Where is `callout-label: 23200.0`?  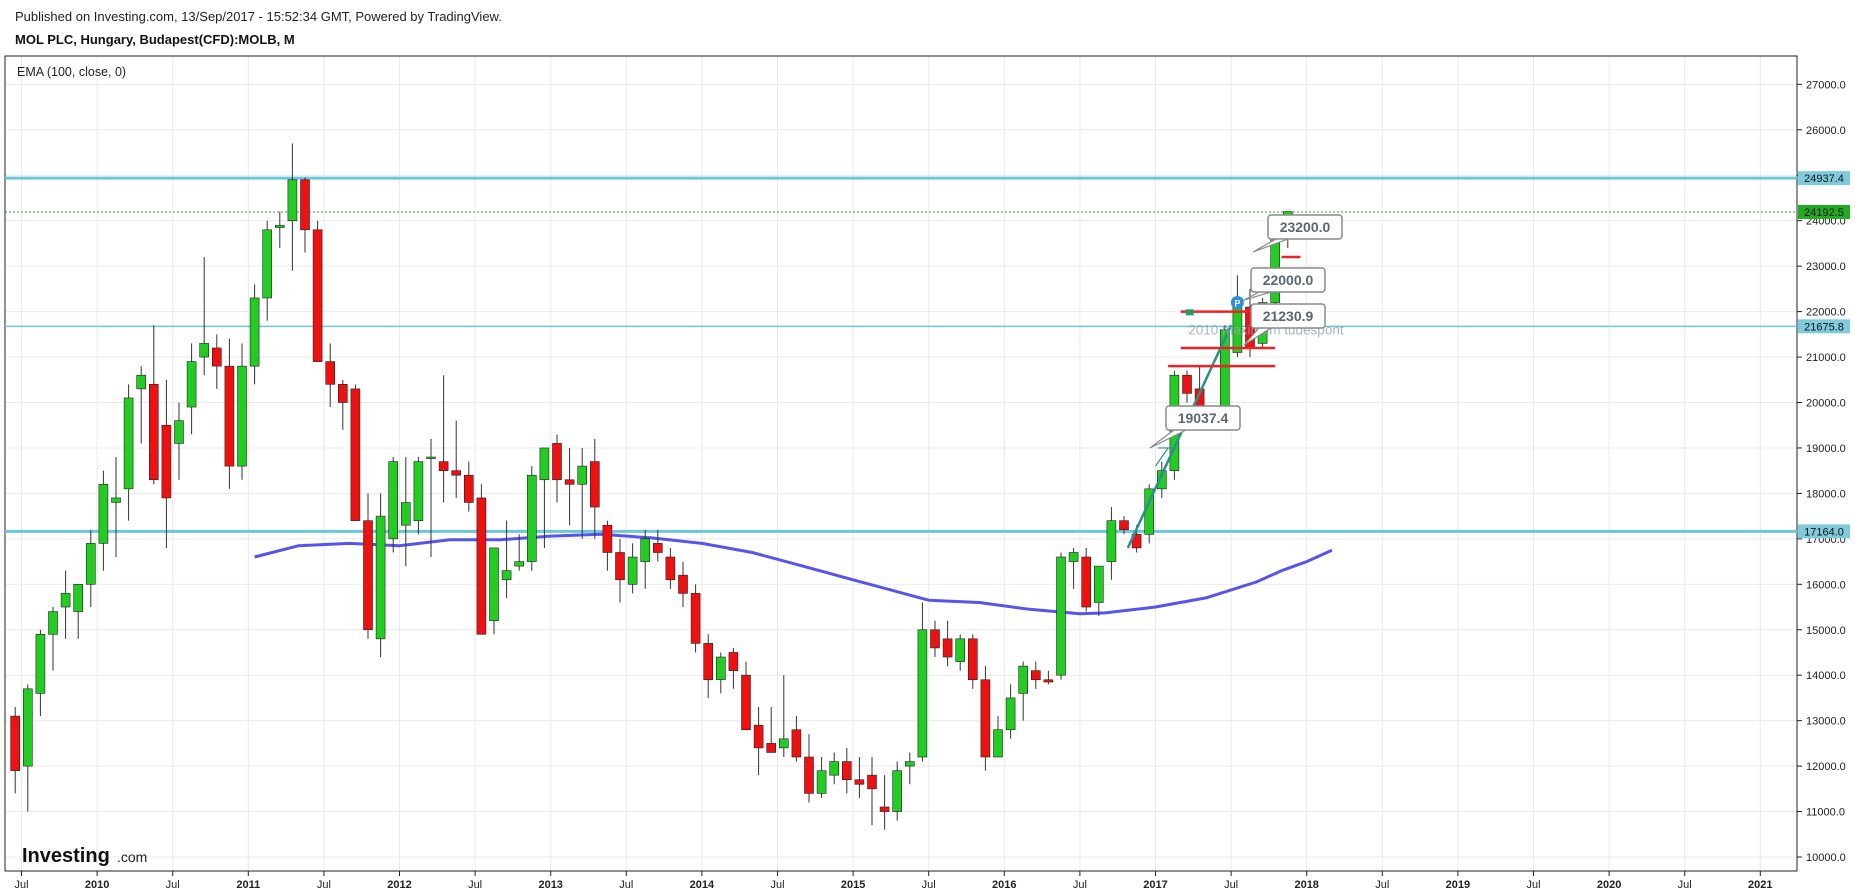 callout-label: 23200.0 is located at coordinates (1305, 227).